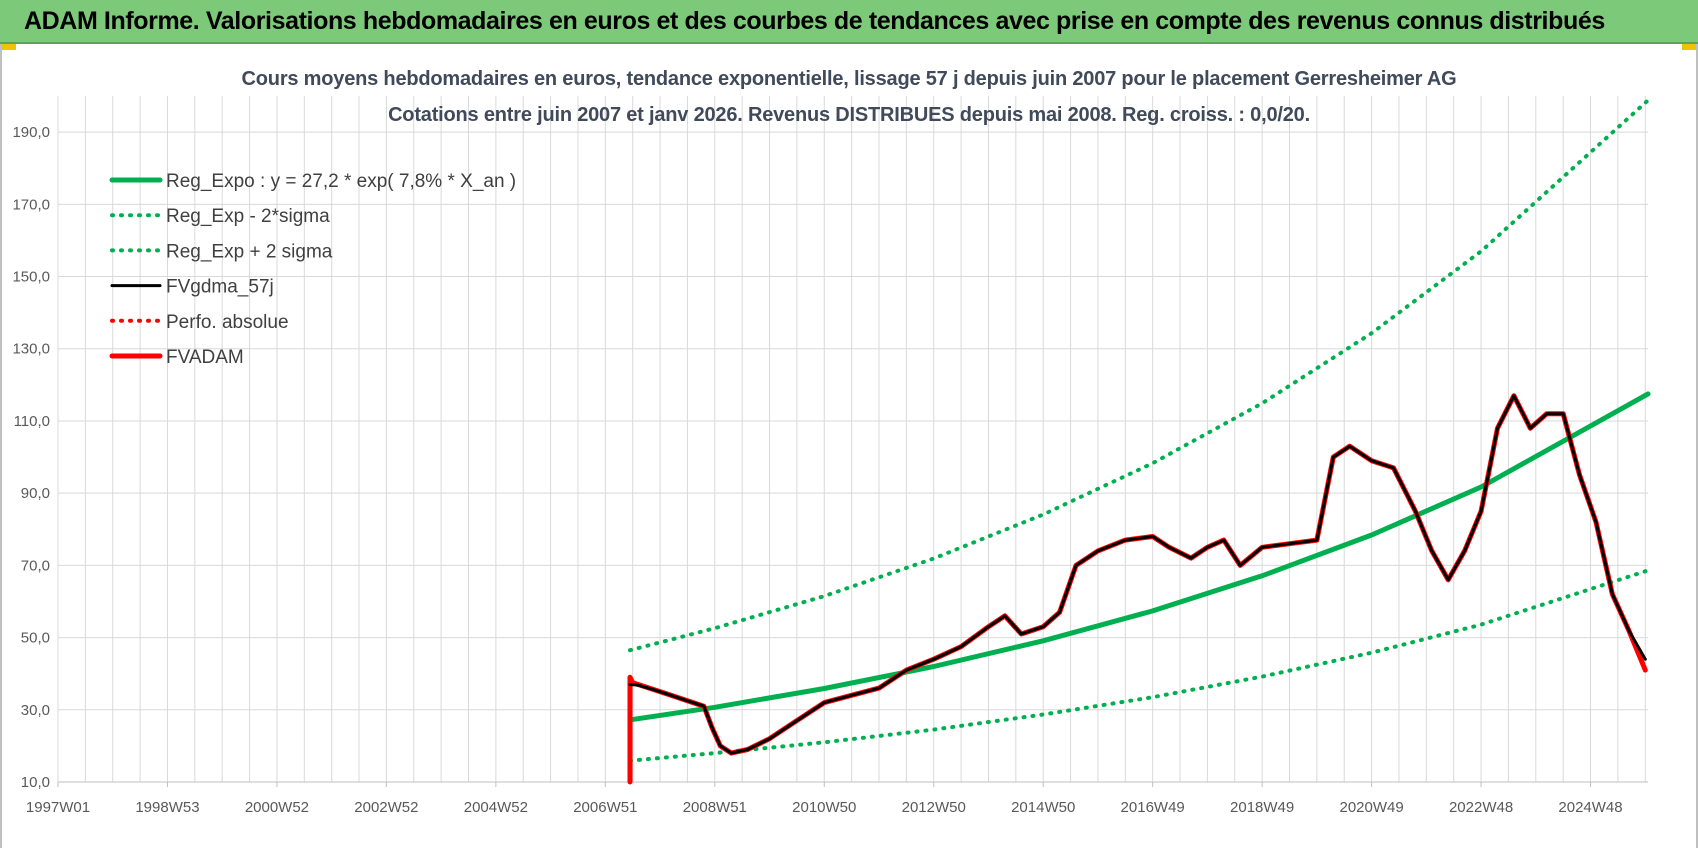  I want to click on legend-label: Perfo. absolue, so click(227, 322).